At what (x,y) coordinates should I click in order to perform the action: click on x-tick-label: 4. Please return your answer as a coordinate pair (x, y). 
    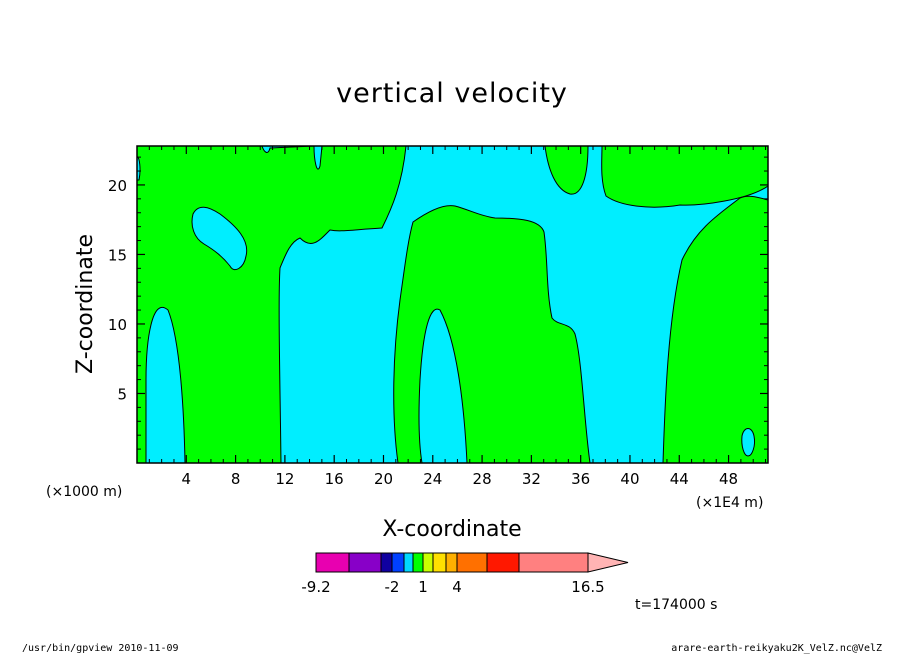
    Looking at the image, I should click on (187, 479).